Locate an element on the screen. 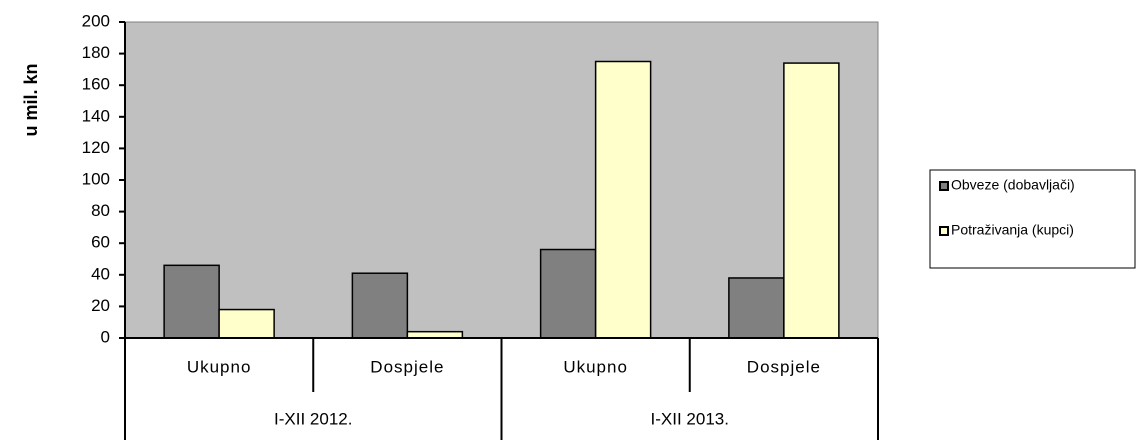 The image size is (1140, 441). group-label: I-XII 2012. is located at coordinates (313, 418).